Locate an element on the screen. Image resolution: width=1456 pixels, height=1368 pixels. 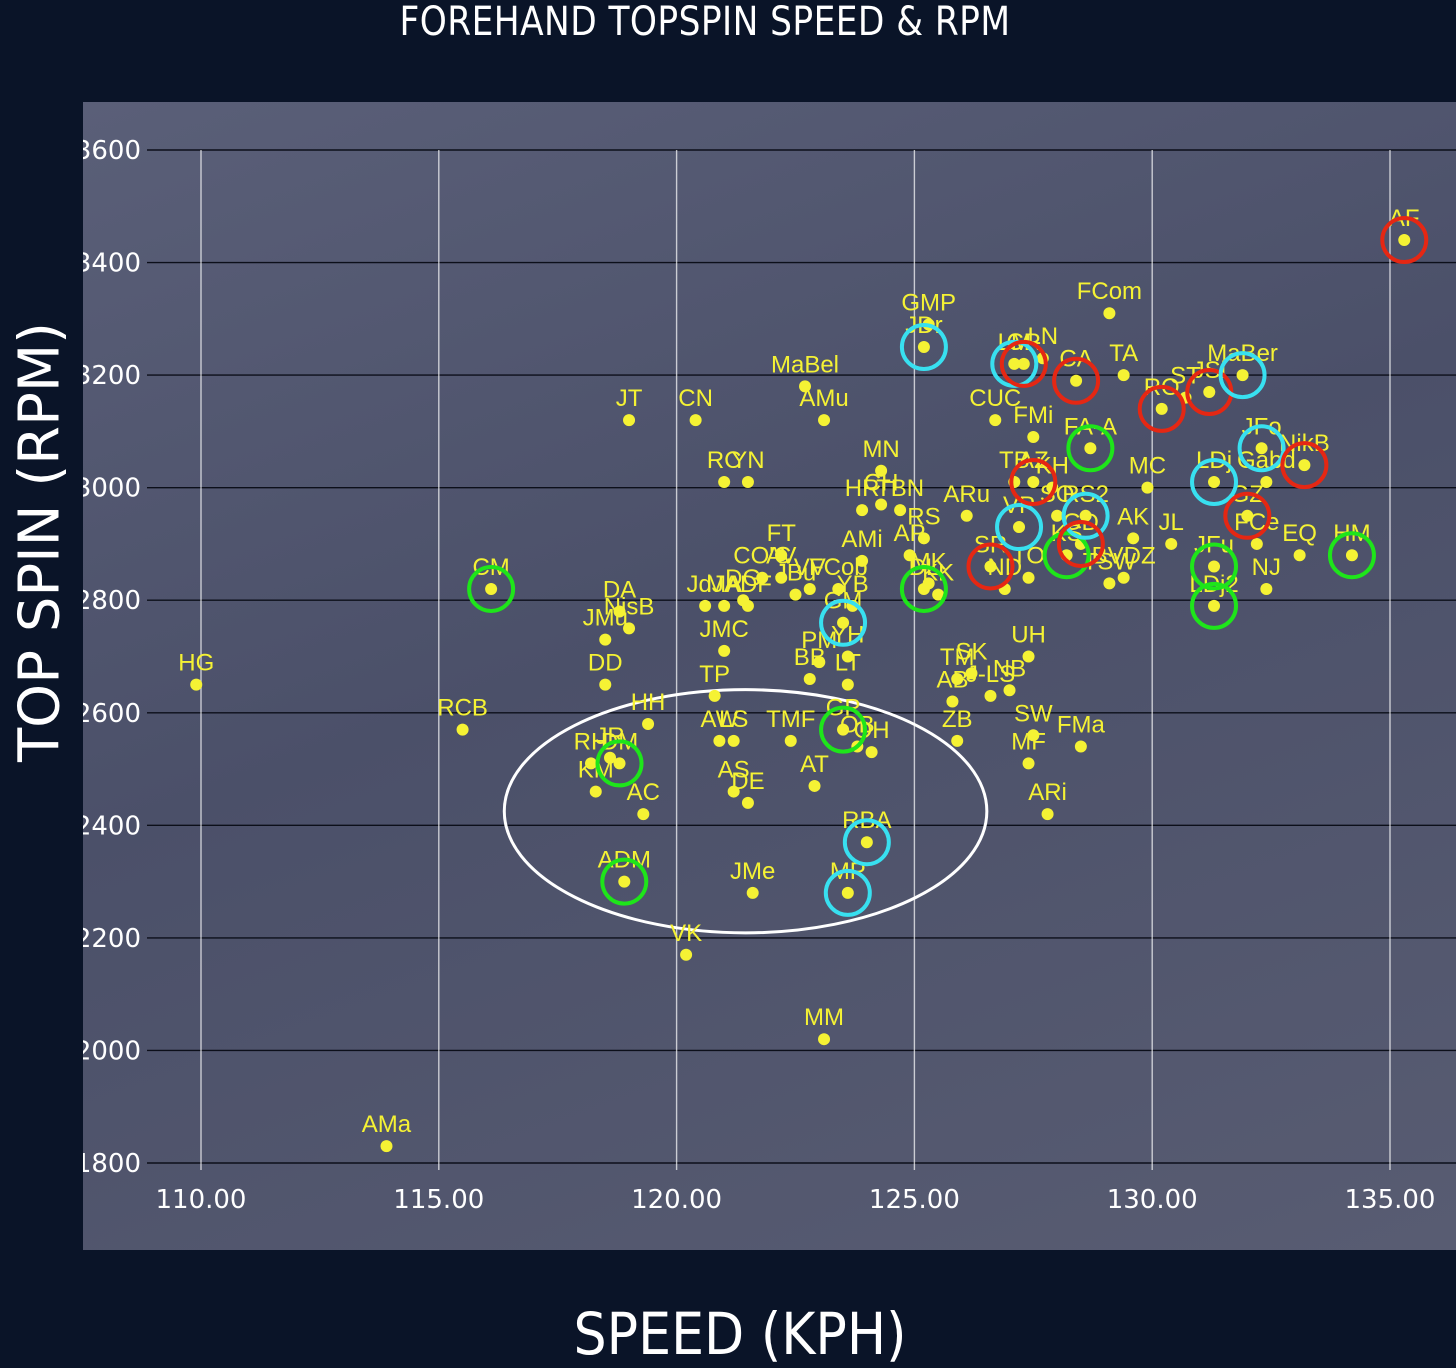
x-tick-label: 130.00 is located at coordinates (1152, 1200).